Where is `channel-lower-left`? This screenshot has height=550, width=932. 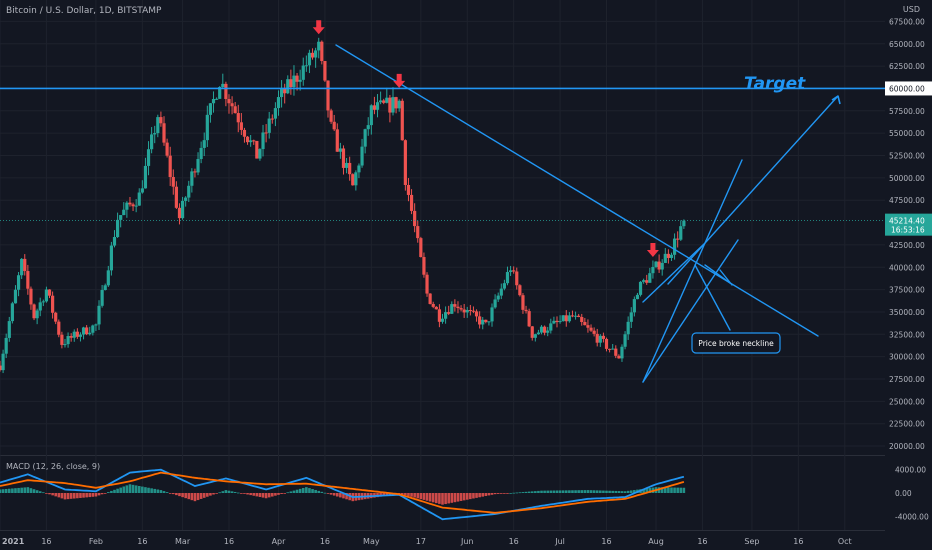 channel-lower-left is located at coordinates (673, 273).